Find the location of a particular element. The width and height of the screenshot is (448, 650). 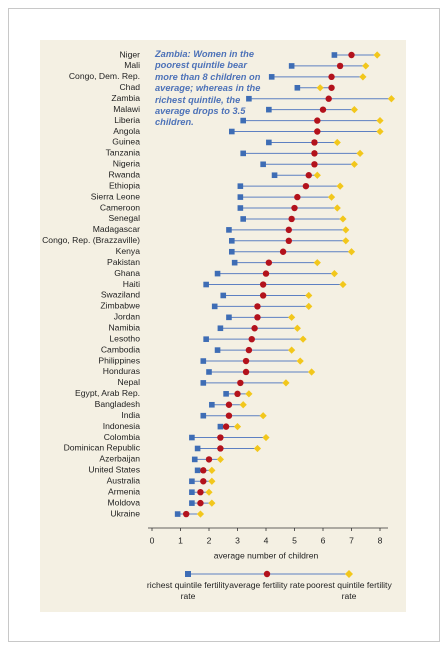

category-label: Tanzania is located at coordinates (123, 153).